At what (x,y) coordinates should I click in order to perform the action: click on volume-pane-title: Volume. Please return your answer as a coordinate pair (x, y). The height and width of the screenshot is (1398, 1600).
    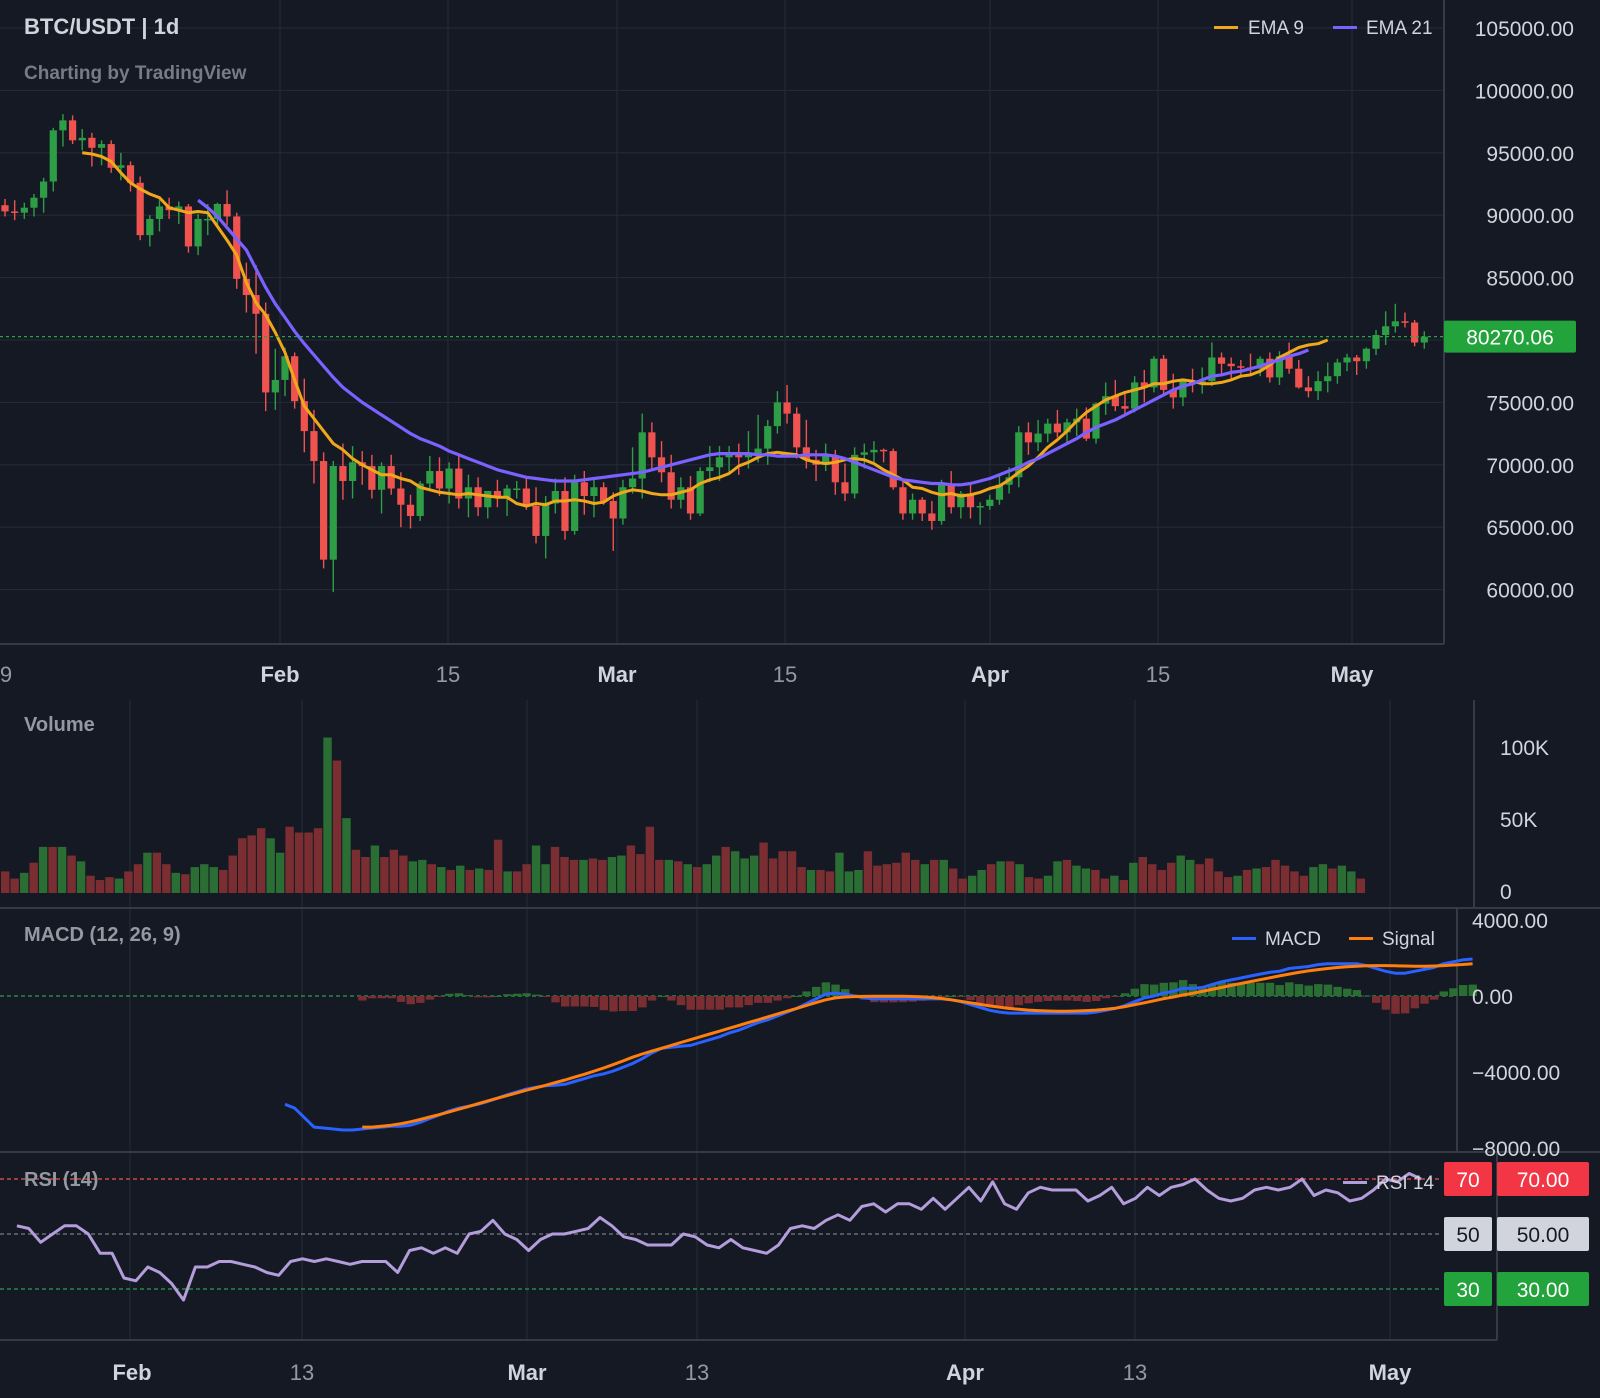
    Looking at the image, I should click on (59, 725).